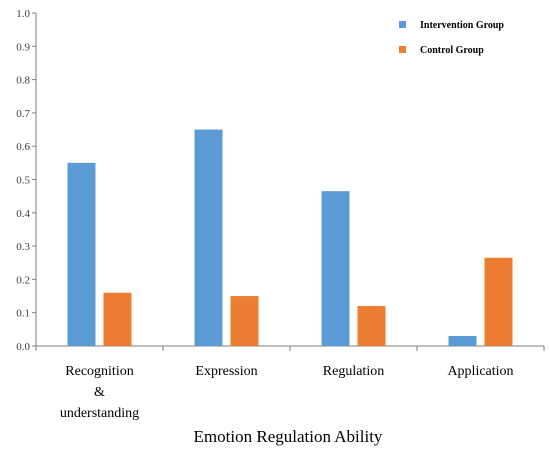 The image size is (550, 452). What do you see at coordinates (23, 314) in the screenshot?
I see `y-tick-label: 0.1` at bounding box center [23, 314].